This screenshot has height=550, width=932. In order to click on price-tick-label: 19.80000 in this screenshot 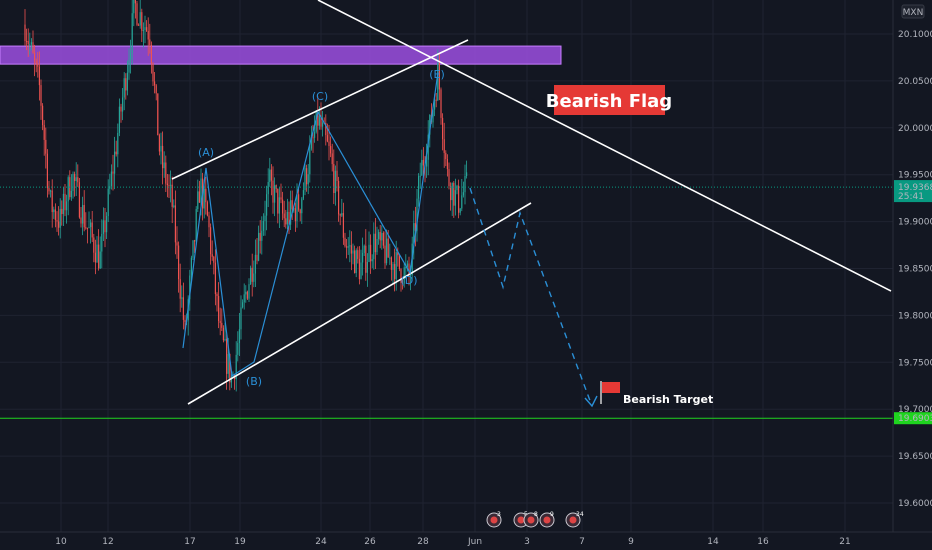, I will do `click(915, 316)`.